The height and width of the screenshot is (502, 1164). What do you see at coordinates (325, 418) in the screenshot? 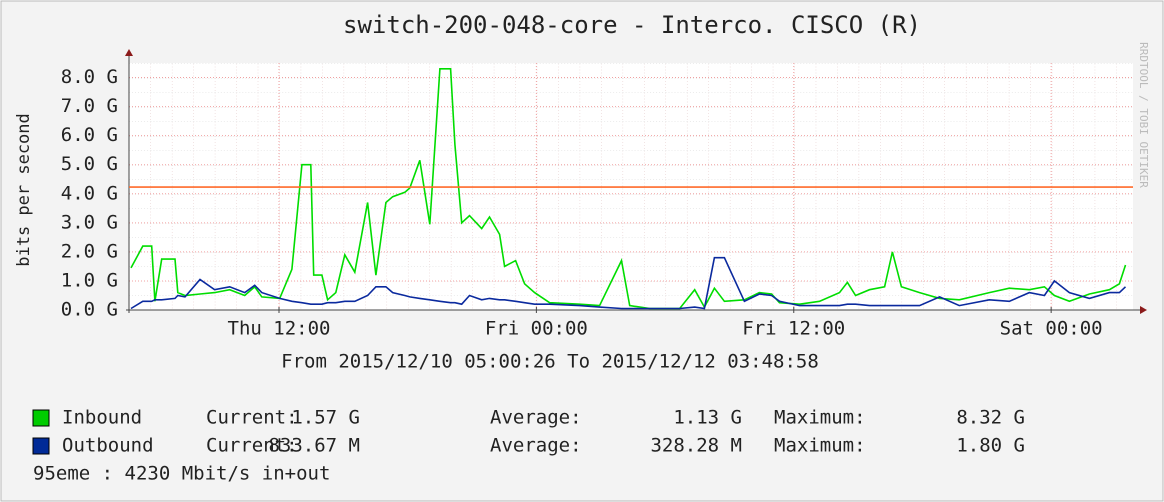
I see `legend-stat-value: 1.57 G` at bounding box center [325, 418].